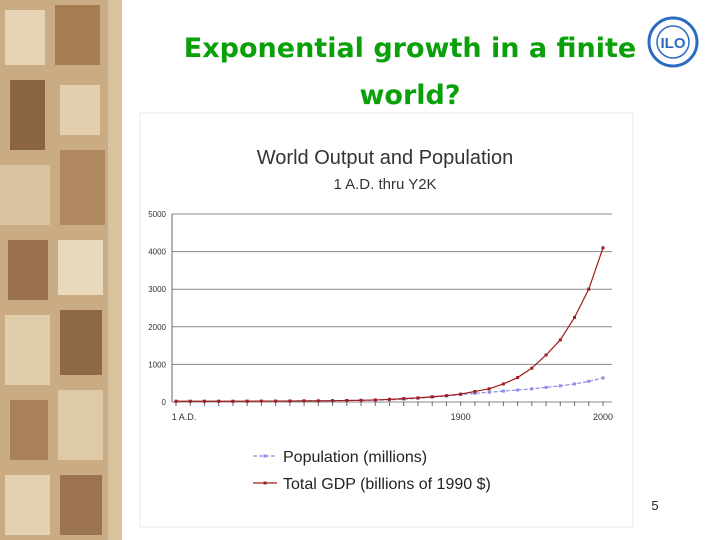 Image resolution: width=720 pixels, height=540 pixels. I want to click on y-tick-label: 4000, so click(157, 252).